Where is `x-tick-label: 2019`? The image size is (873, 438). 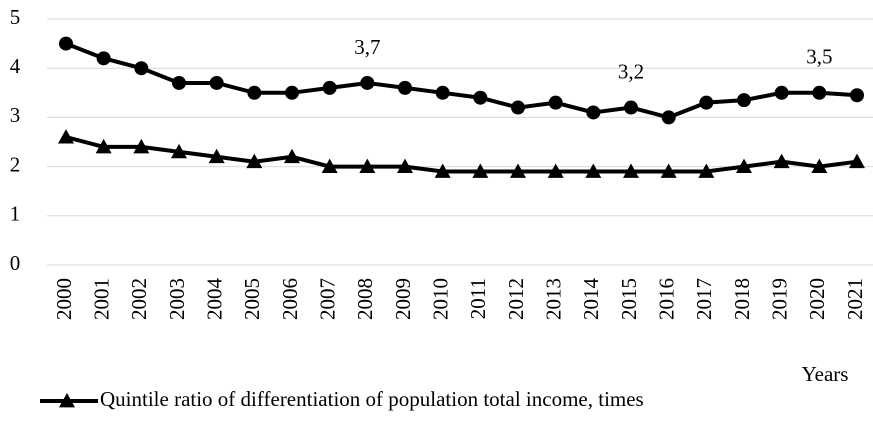 x-tick-label: 2019 is located at coordinates (779, 299).